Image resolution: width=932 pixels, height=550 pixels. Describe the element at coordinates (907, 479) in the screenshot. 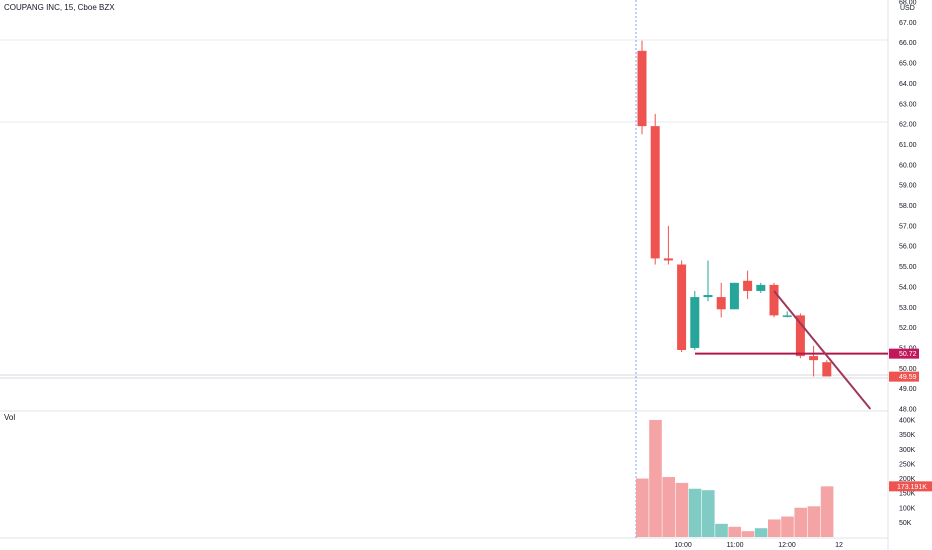

I see `volume-tick-label: 200K` at that location.